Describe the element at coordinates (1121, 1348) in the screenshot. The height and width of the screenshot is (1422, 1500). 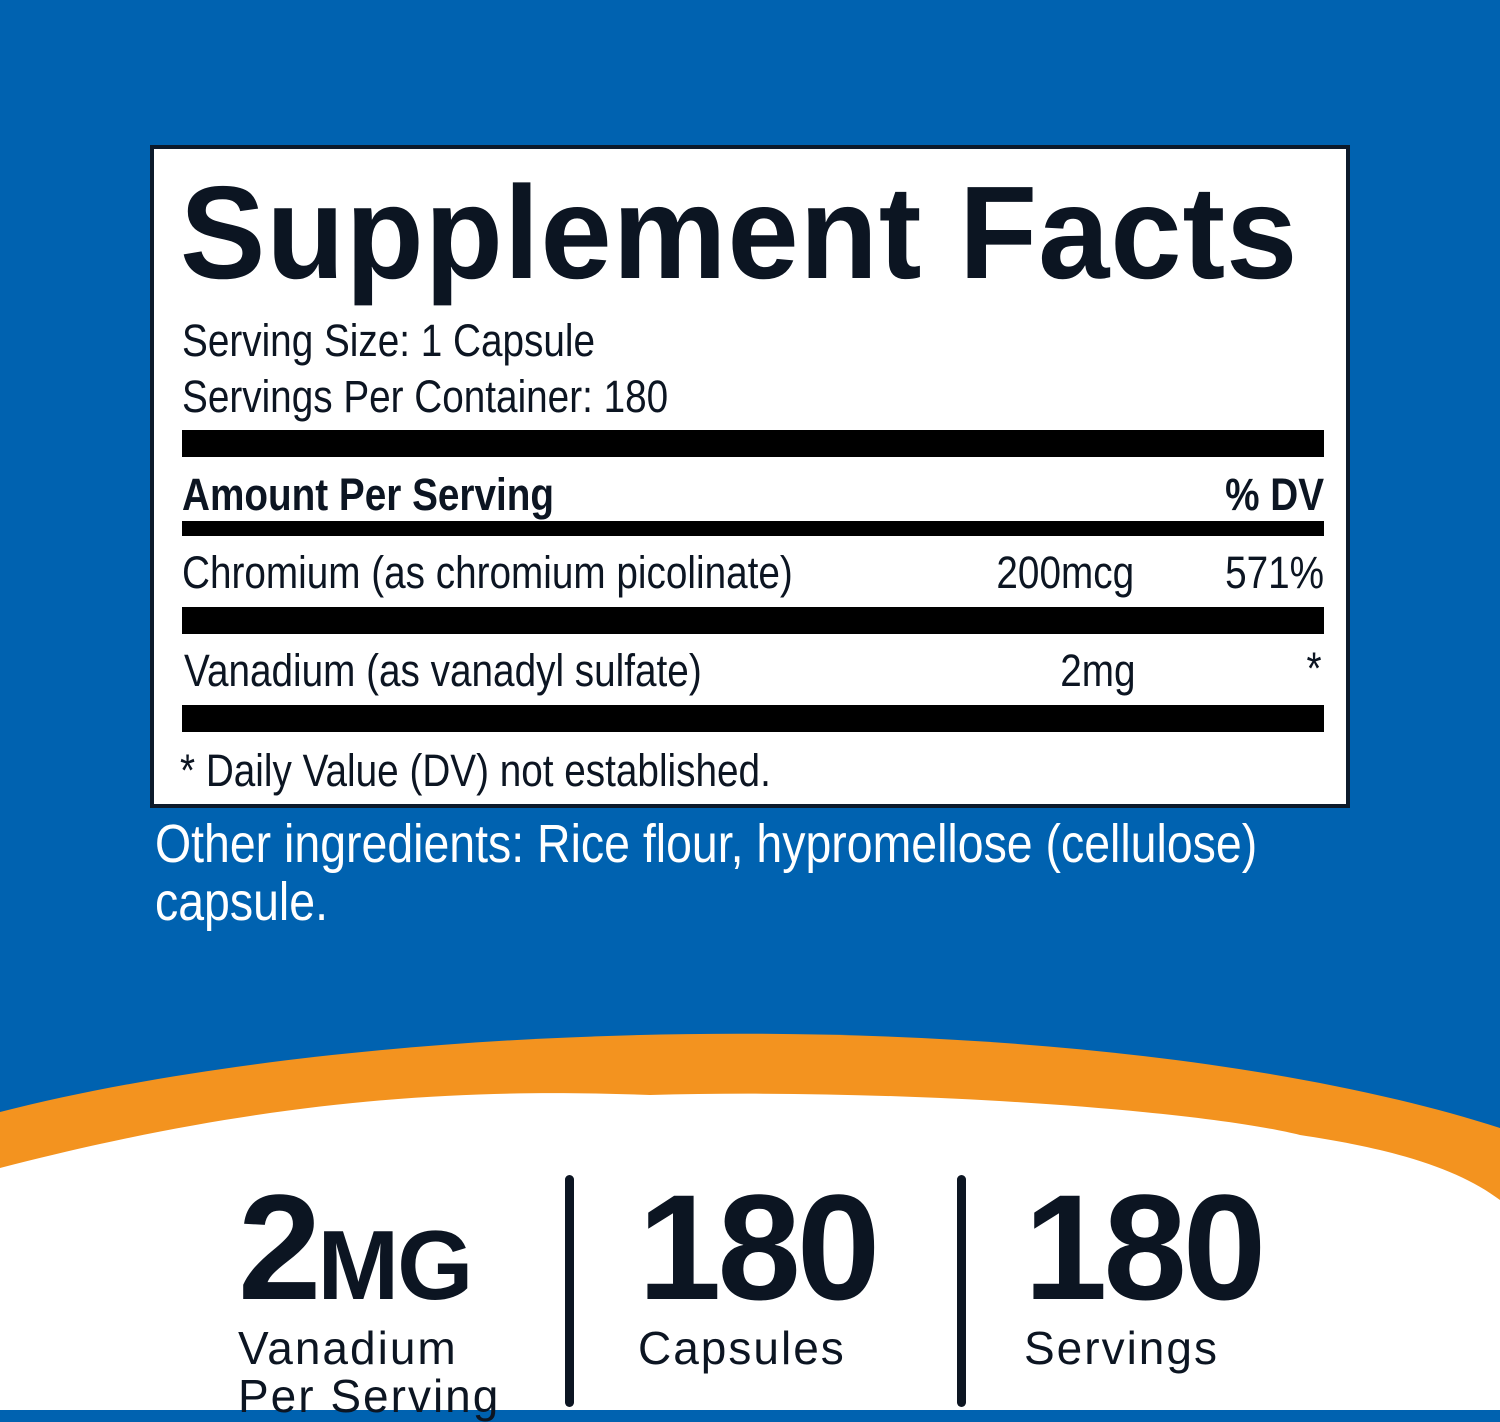
I see `highlight-label: Servings` at that location.